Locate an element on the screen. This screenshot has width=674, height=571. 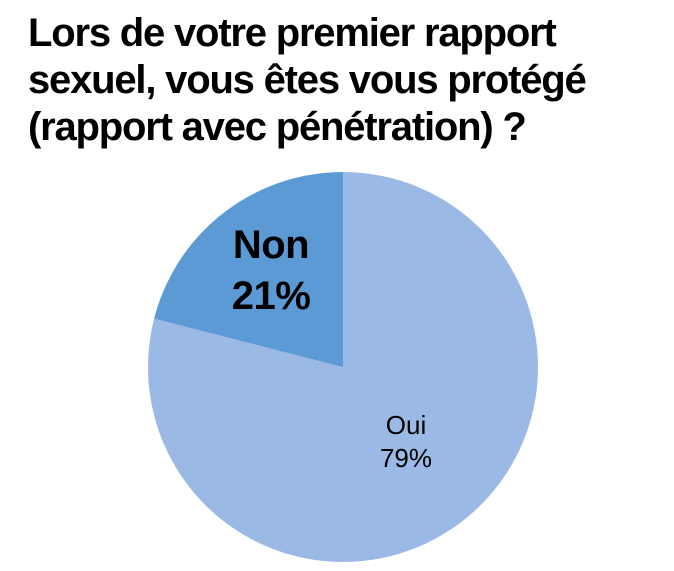
chart-title-line-2: sexuel, vous êtes vous protégé is located at coordinates (307, 80).